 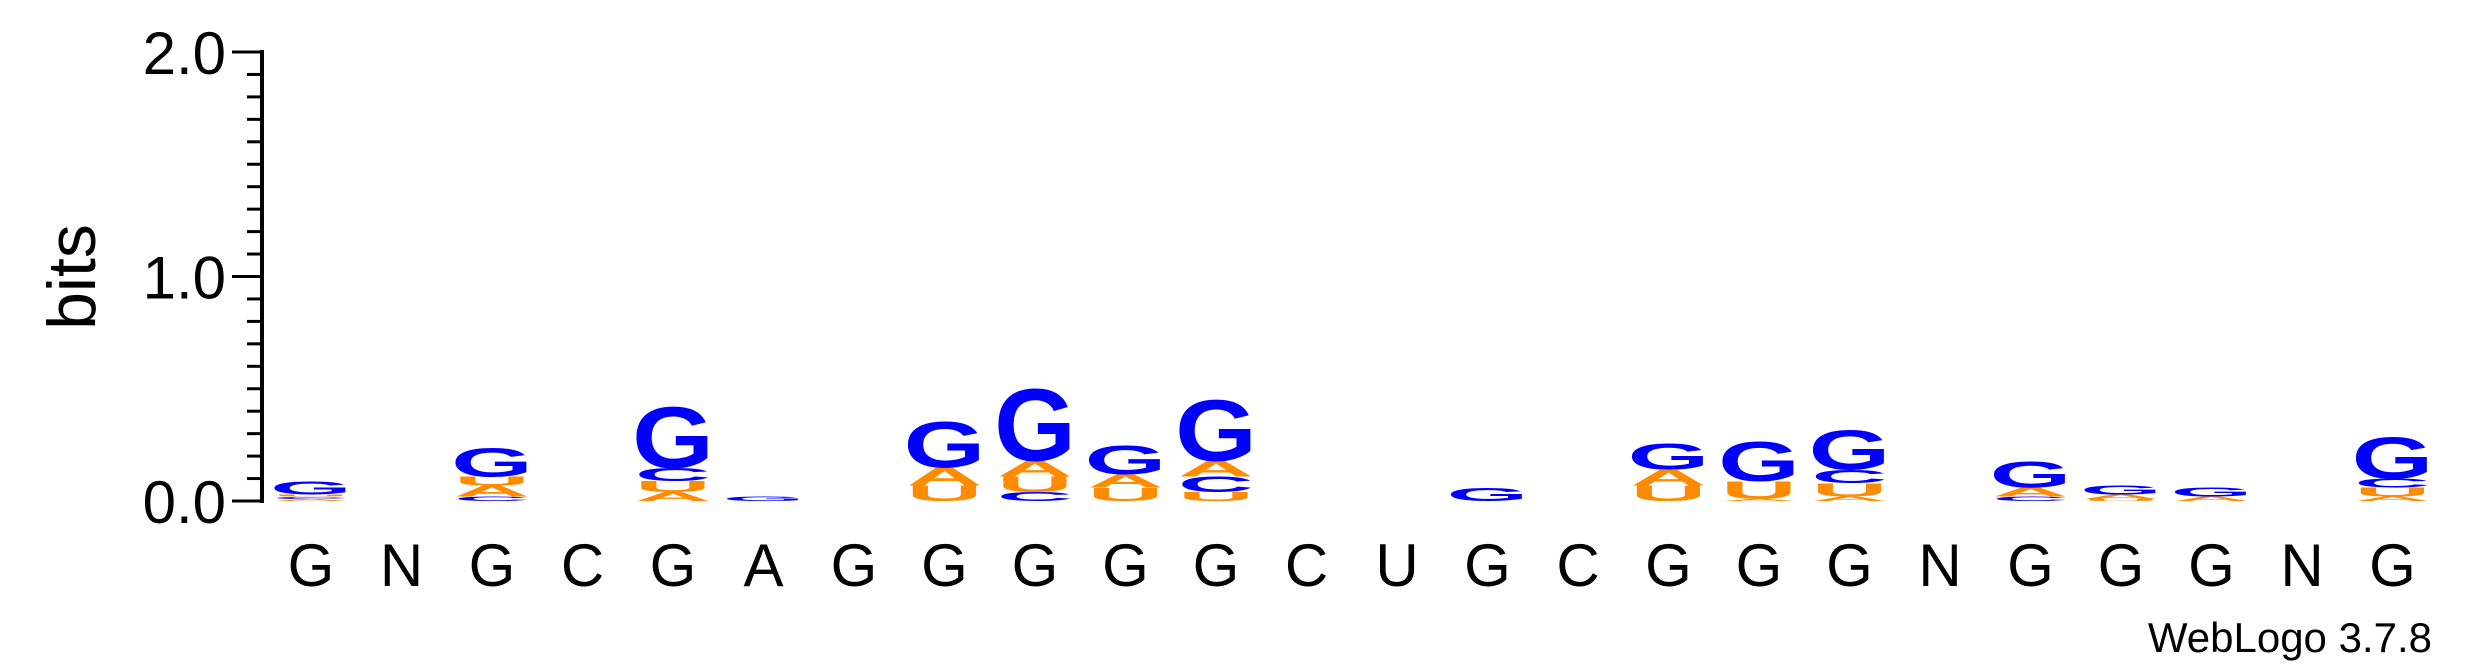 What do you see at coordinates (2290, 637) in the screenshot?
I see `weblogo-credit: WebLogo 3.7.8` at bounding box center [2290, 637].